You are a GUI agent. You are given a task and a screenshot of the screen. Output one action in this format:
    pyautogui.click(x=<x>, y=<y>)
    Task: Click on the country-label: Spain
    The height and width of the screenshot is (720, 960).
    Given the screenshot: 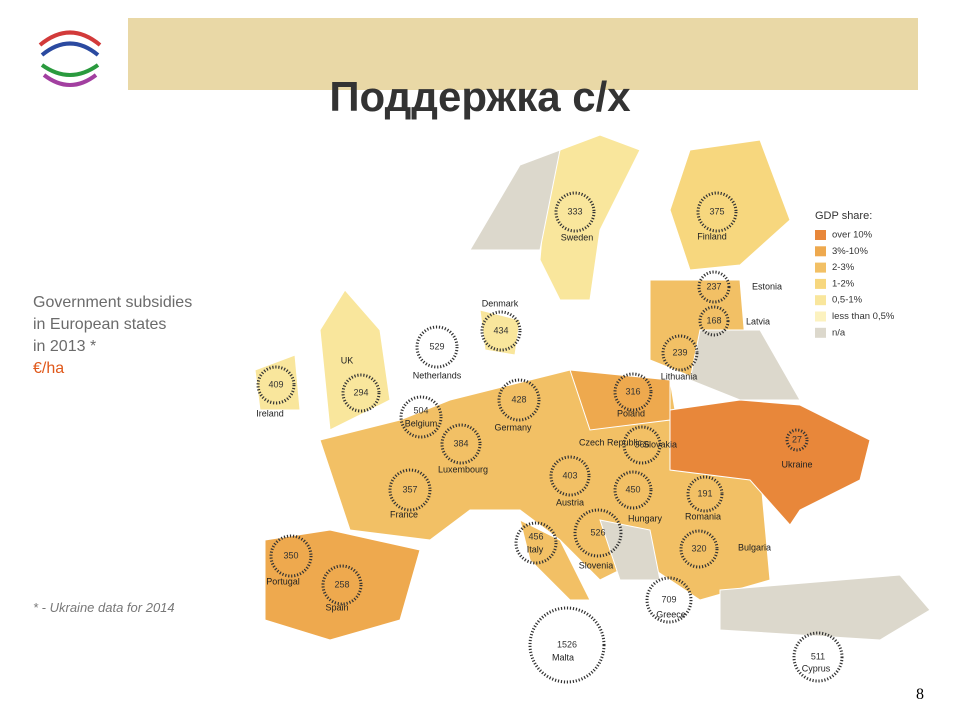 What is the action you would take?
    pyautogui.click(x=336, y=607)
    